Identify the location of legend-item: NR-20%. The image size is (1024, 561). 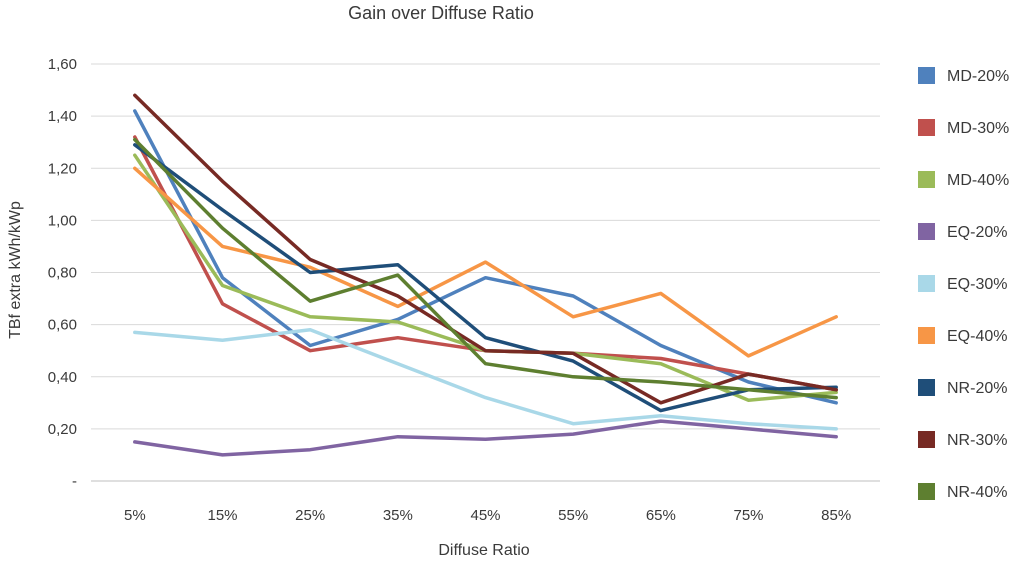
(962, 388).